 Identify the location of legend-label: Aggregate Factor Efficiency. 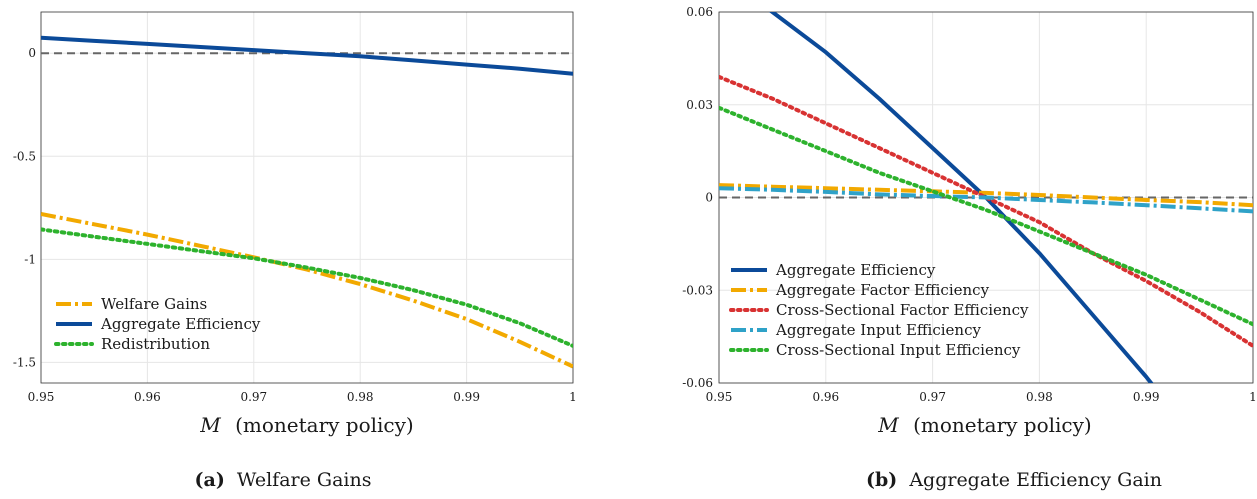
(882, 290).